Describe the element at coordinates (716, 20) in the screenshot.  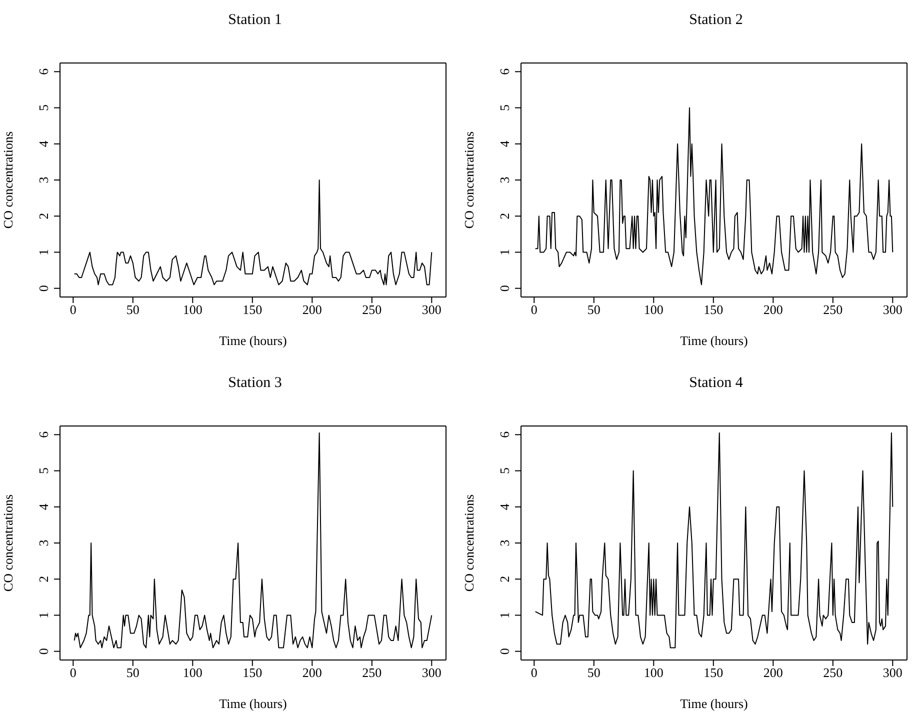
I see `chart-title: Station 2` at that location.